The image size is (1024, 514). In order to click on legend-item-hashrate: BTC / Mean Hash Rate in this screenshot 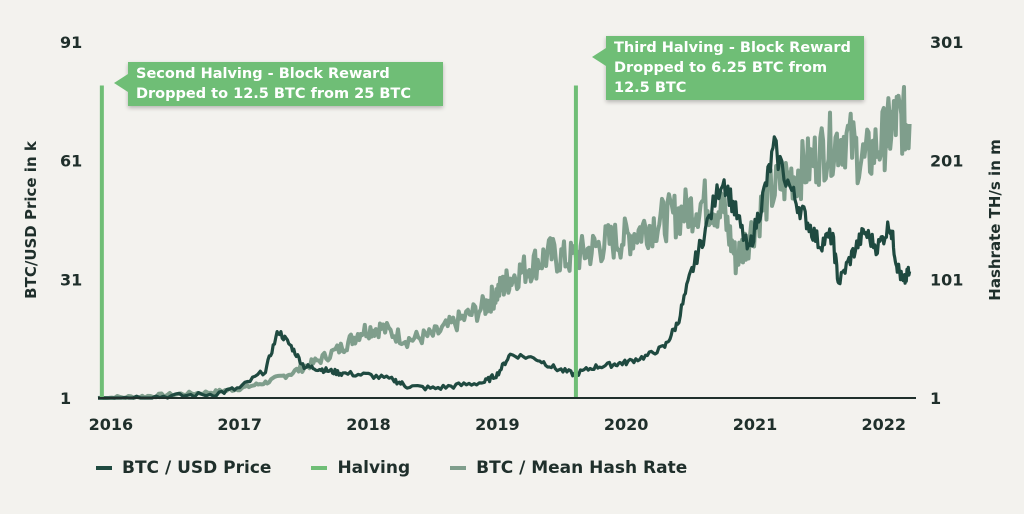, I will do `click(568, 468)`.